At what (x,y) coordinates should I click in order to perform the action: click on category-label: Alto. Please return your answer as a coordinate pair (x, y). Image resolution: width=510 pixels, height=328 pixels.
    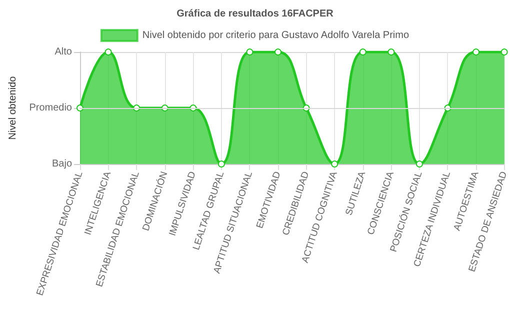
    Looking at the image, I should click on (63, 52).